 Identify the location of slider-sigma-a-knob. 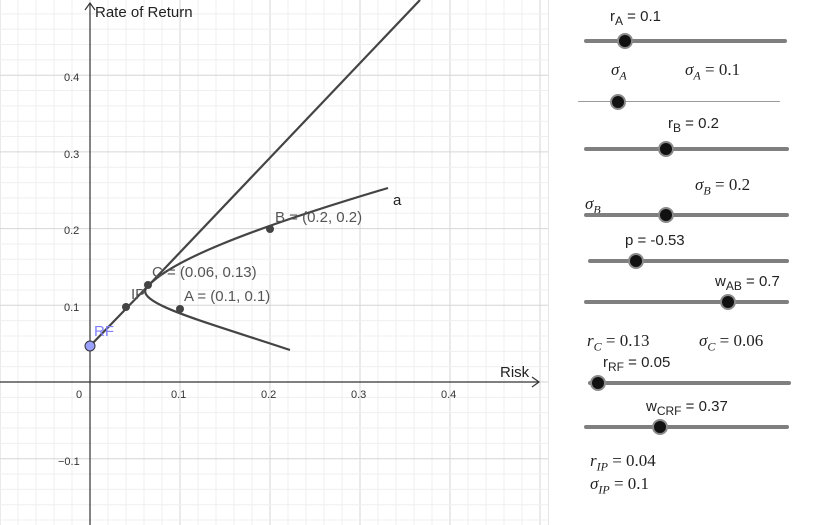
(618, 102).